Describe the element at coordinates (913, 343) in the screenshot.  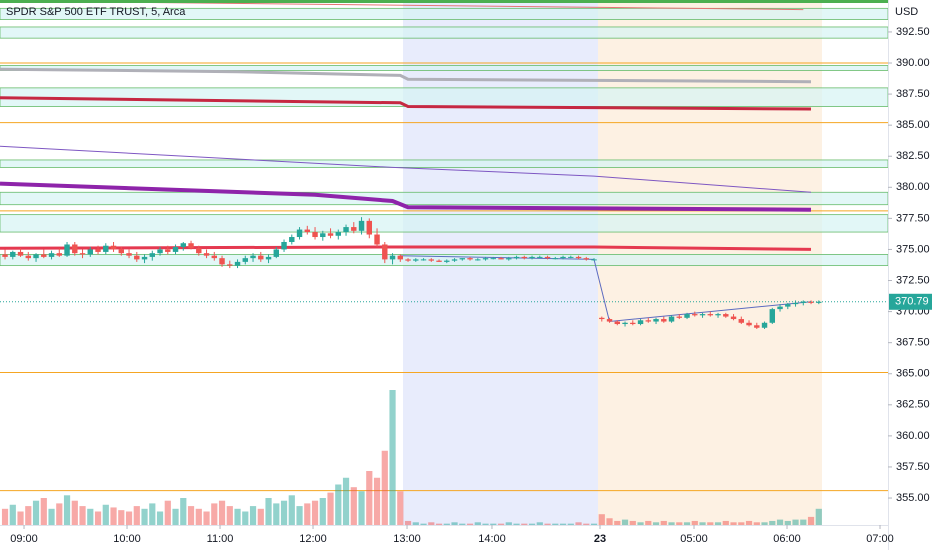
I see `y-tick-label: 367.50` at that location.